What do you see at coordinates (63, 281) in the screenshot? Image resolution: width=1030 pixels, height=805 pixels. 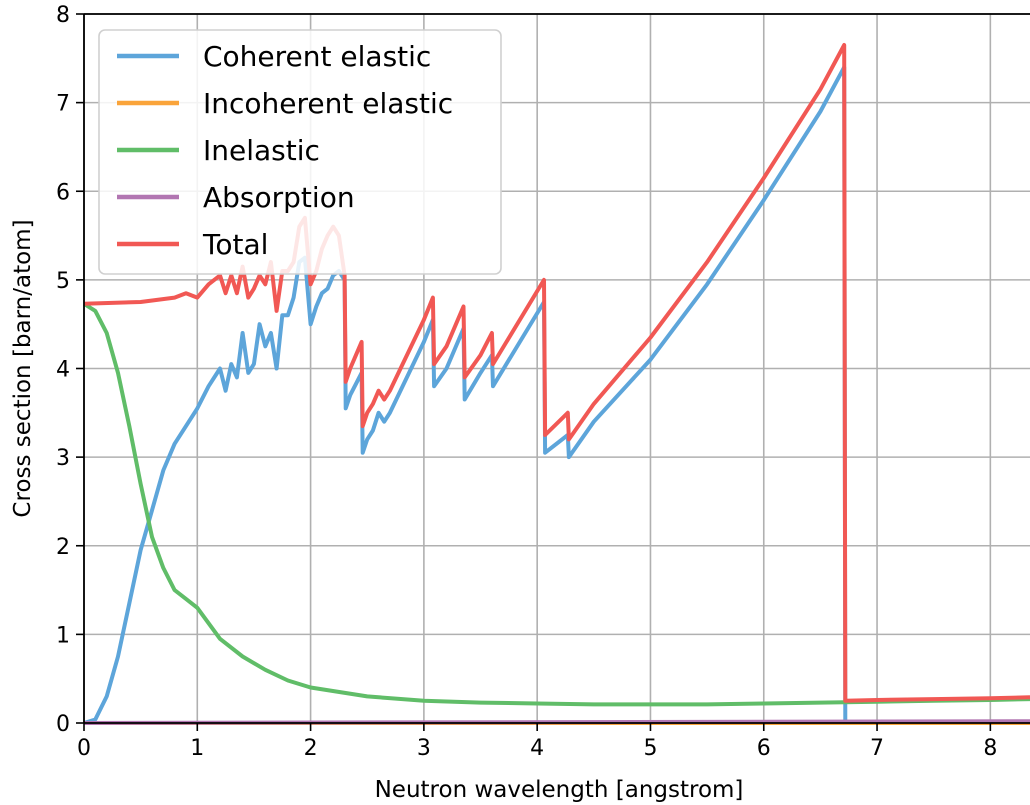 I see `y-tick-label: 5` at bounding box center [63, 281].